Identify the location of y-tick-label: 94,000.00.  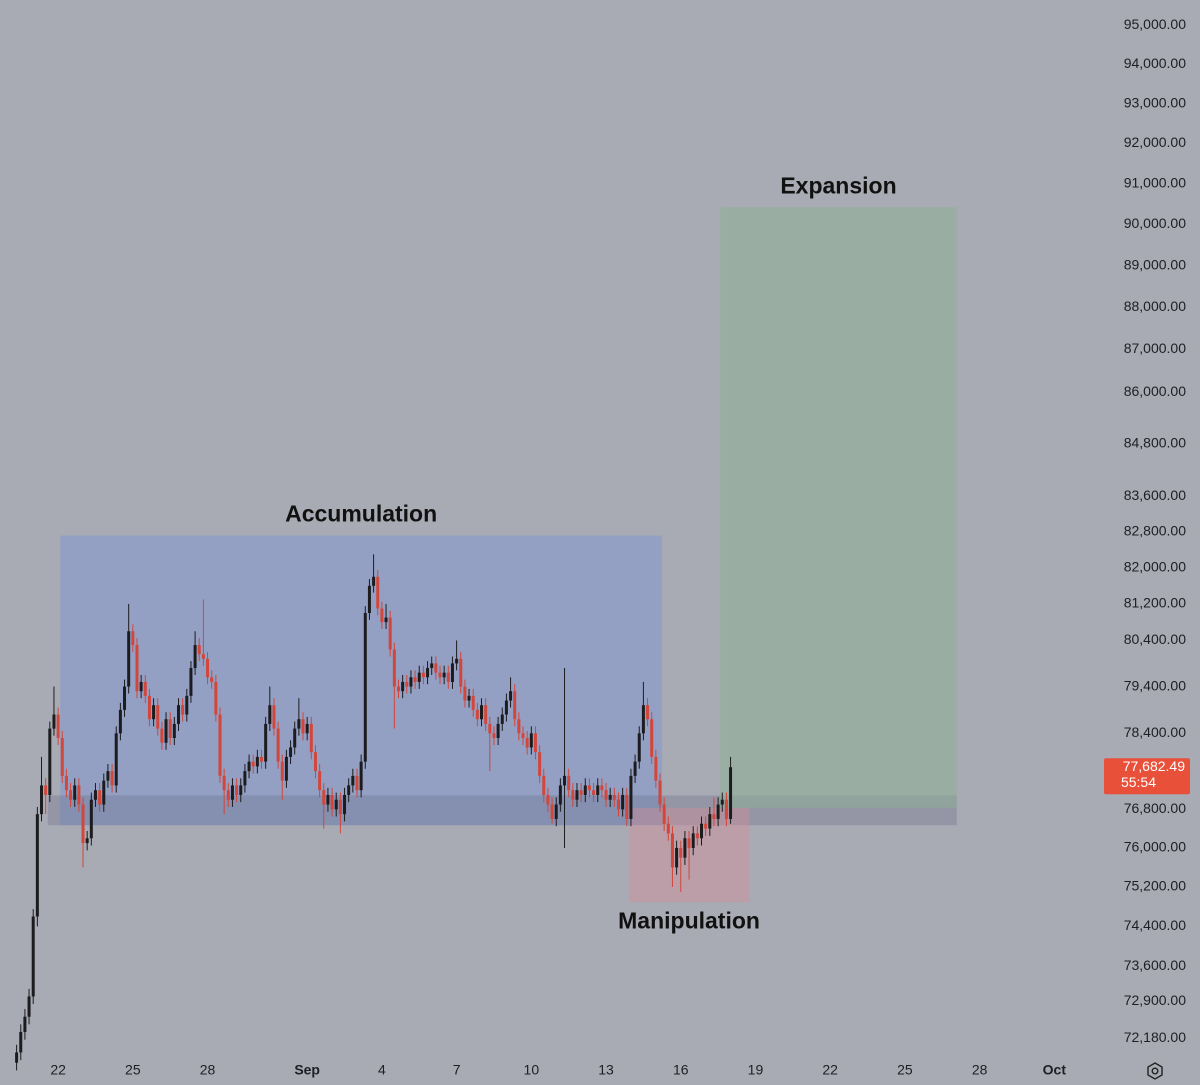
(1155, 63).